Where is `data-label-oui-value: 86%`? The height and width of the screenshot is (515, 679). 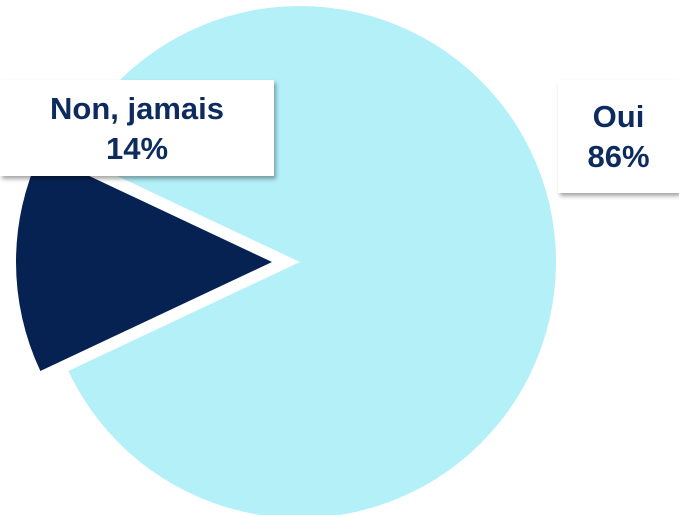
data-label-oui-value: 86% is located at coordinates (618, 156).